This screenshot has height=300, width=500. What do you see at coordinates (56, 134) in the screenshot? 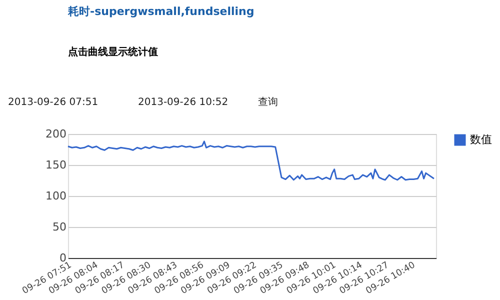
I see `y-tick-label: 200` at bounding box center [56, 134].